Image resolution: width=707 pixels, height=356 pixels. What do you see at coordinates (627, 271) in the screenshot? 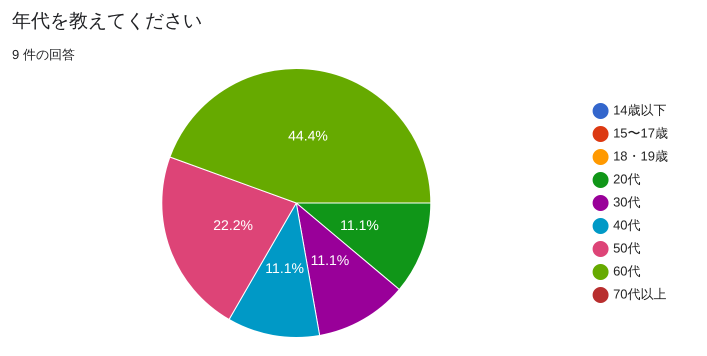
I see `legend-label: 60代` at bounding box center [627, 271].